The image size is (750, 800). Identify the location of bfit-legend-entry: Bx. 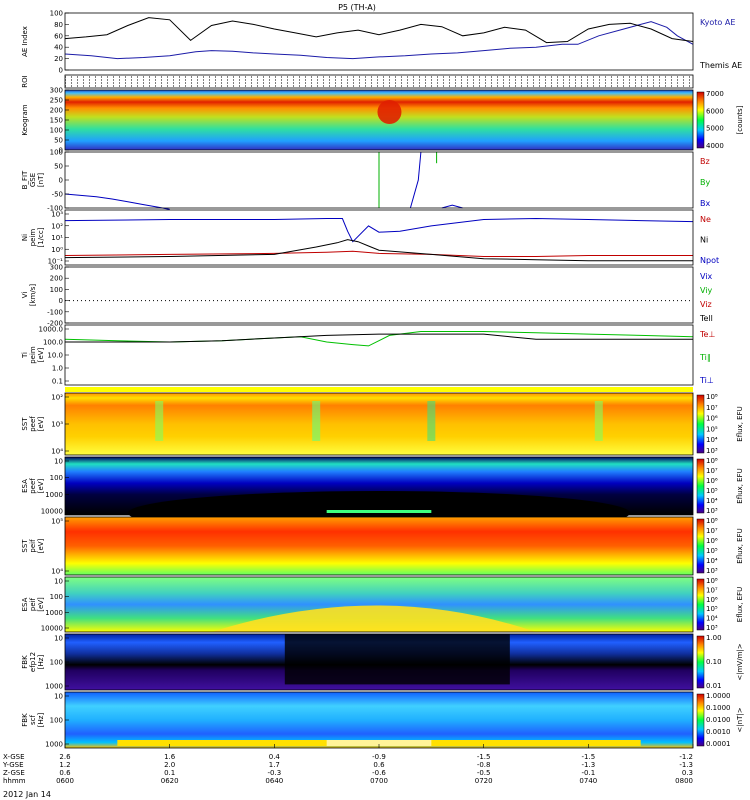
(705, 203).